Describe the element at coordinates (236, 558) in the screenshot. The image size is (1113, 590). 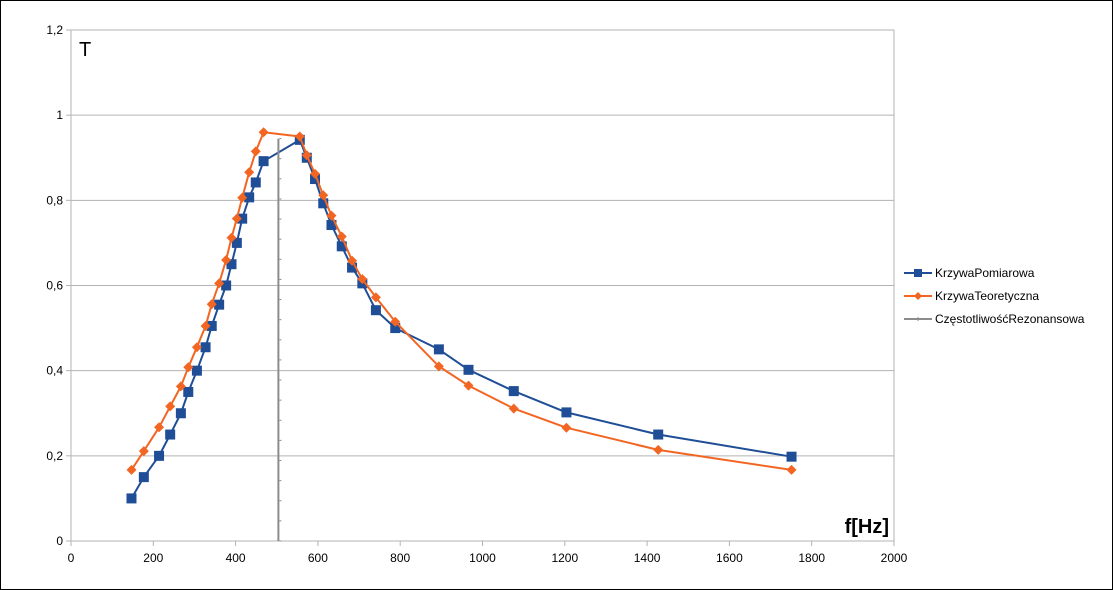
I see `x-tick-label: 400` at that location.